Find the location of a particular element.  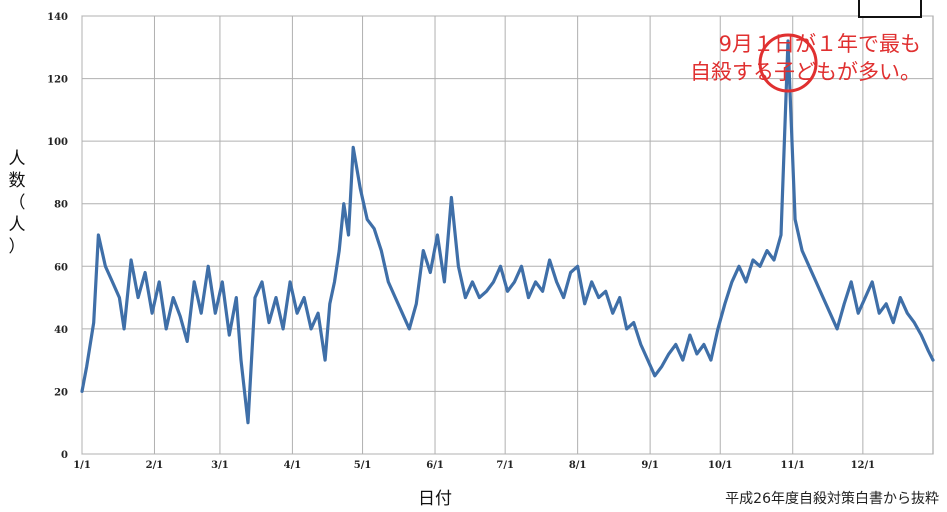

y-axis-label: 人数（人） is located at coordinates (17, 203).